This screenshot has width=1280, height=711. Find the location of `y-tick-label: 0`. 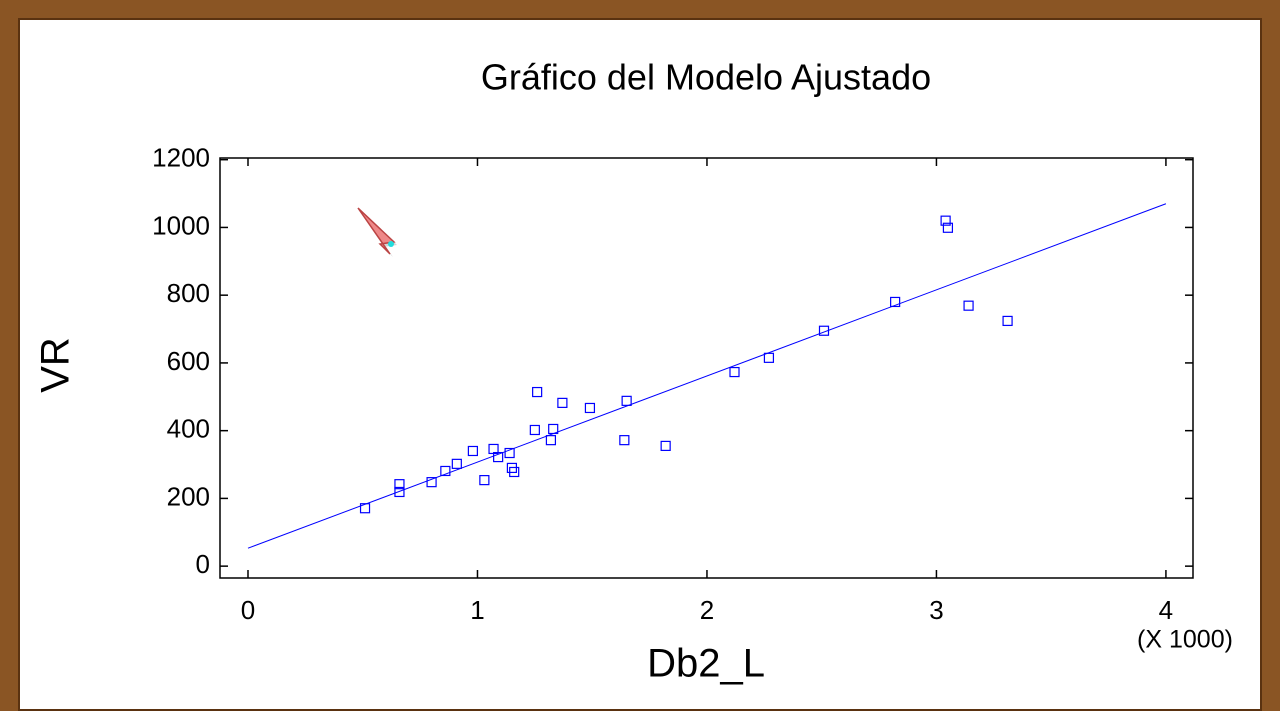

y-tick-label: 0 is located at coordinates (203, 564).